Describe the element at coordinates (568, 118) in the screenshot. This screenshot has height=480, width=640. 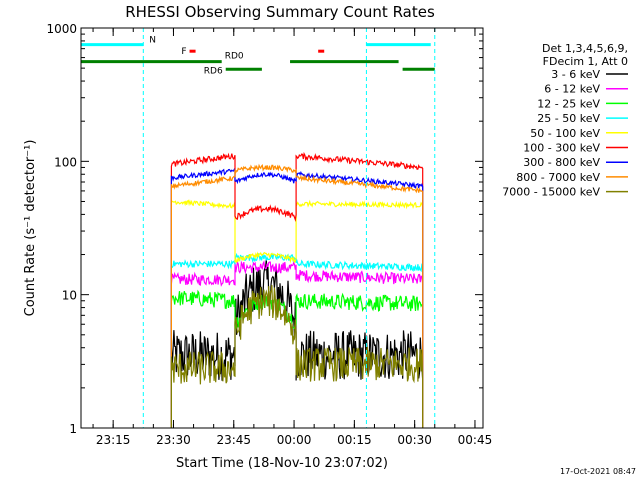
I see `legend-label-3: 25 - 50 keV` at that location.